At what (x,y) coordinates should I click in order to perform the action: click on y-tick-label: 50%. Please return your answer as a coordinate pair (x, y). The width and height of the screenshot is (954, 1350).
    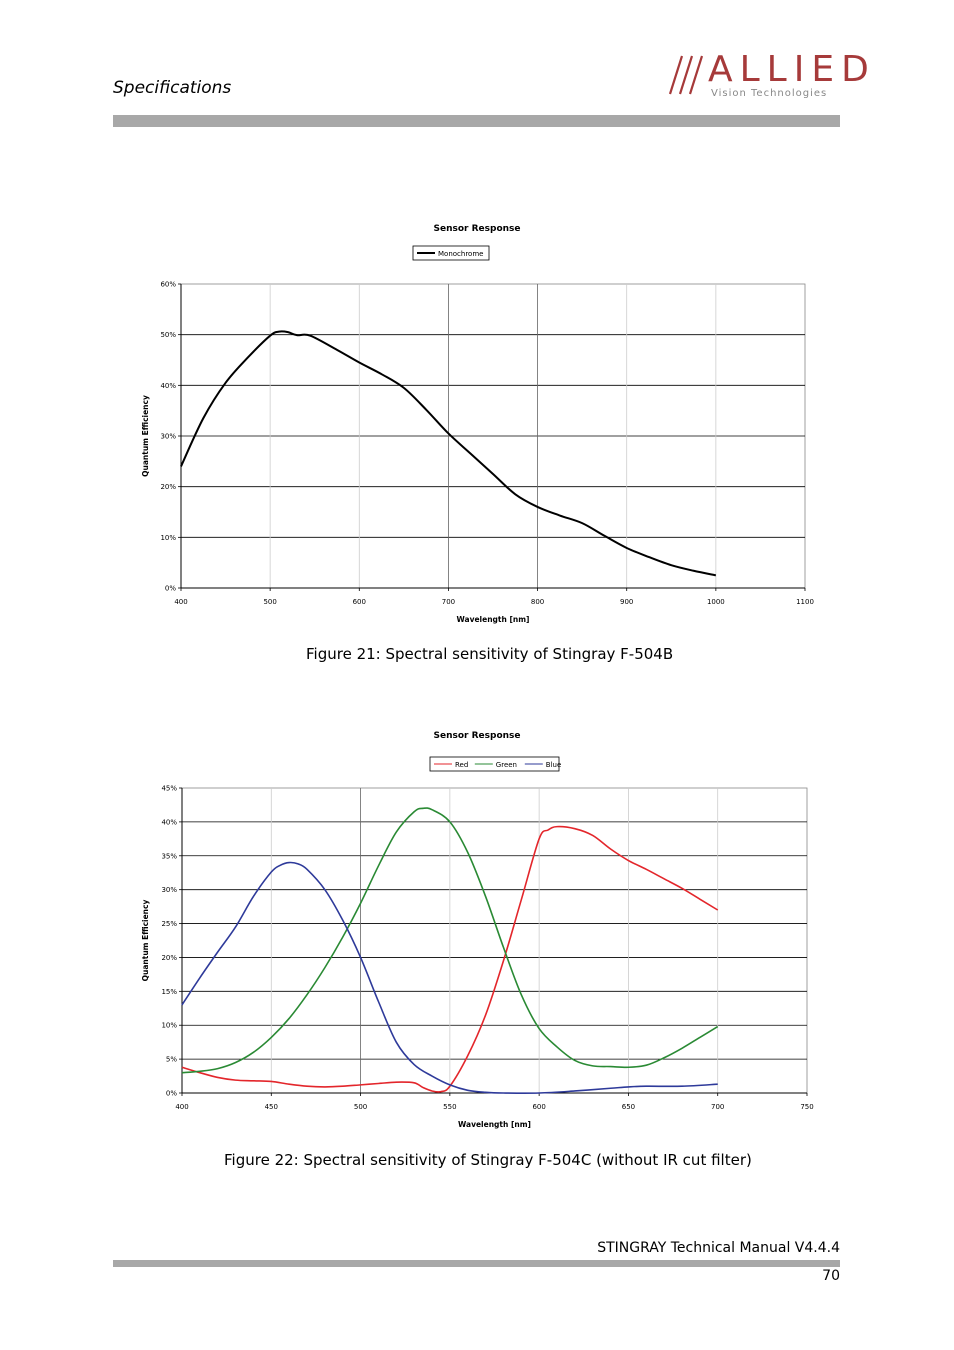
    Looking at the image, I should click on (168, 335).